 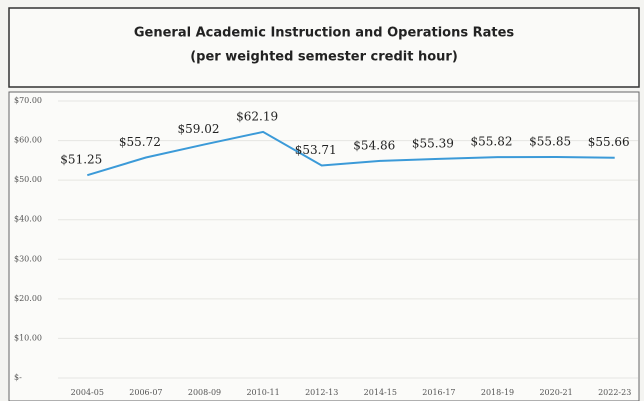 What do you see at coordinates (492, 142) in the screenshot?
I see `data-label: $55.82` at bounding box center [492, 142].